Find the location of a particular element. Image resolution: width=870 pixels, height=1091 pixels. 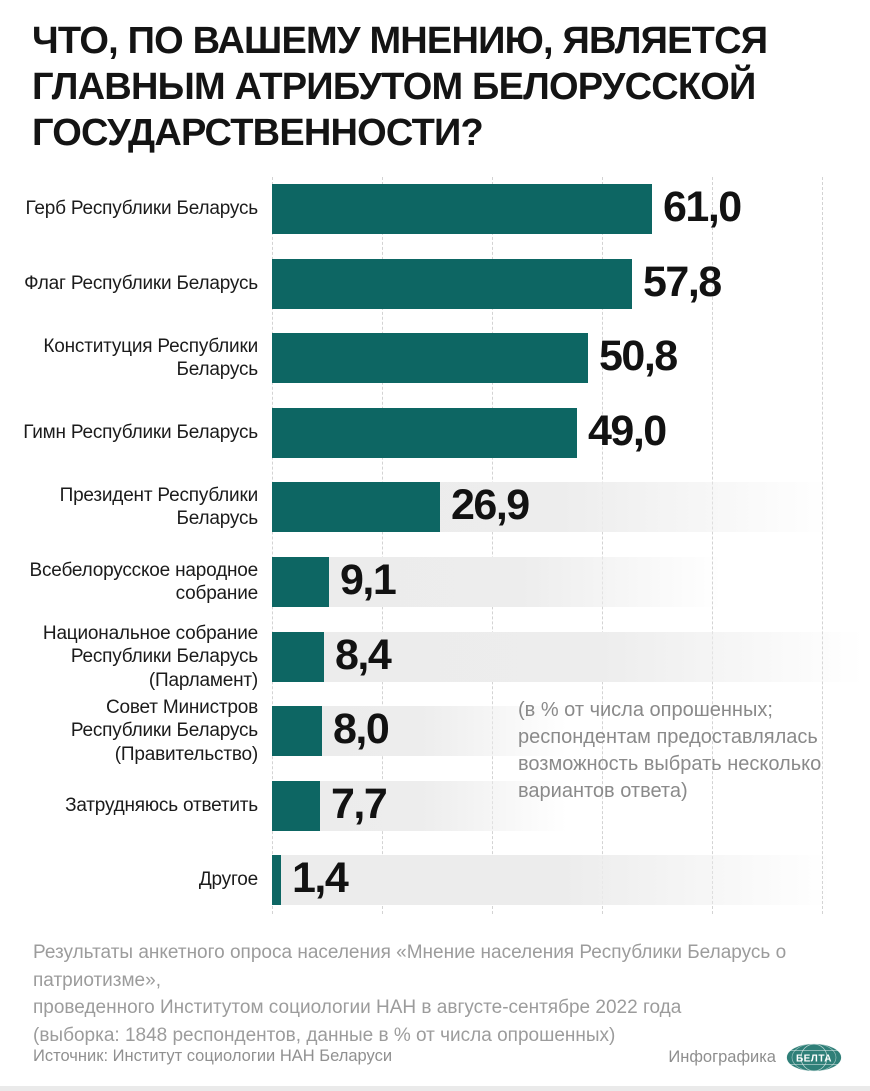

category-label: Всебелорусское народное собрание is located at coordinates (129, 582).